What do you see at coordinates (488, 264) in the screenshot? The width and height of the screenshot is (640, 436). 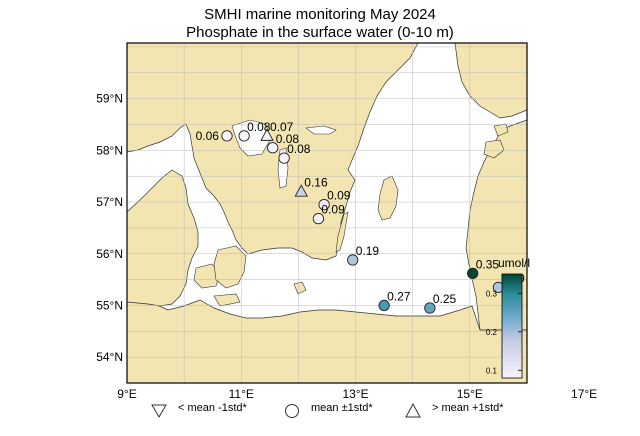 I see `station-value-label: 0.35` at bounding box center [488, 264].